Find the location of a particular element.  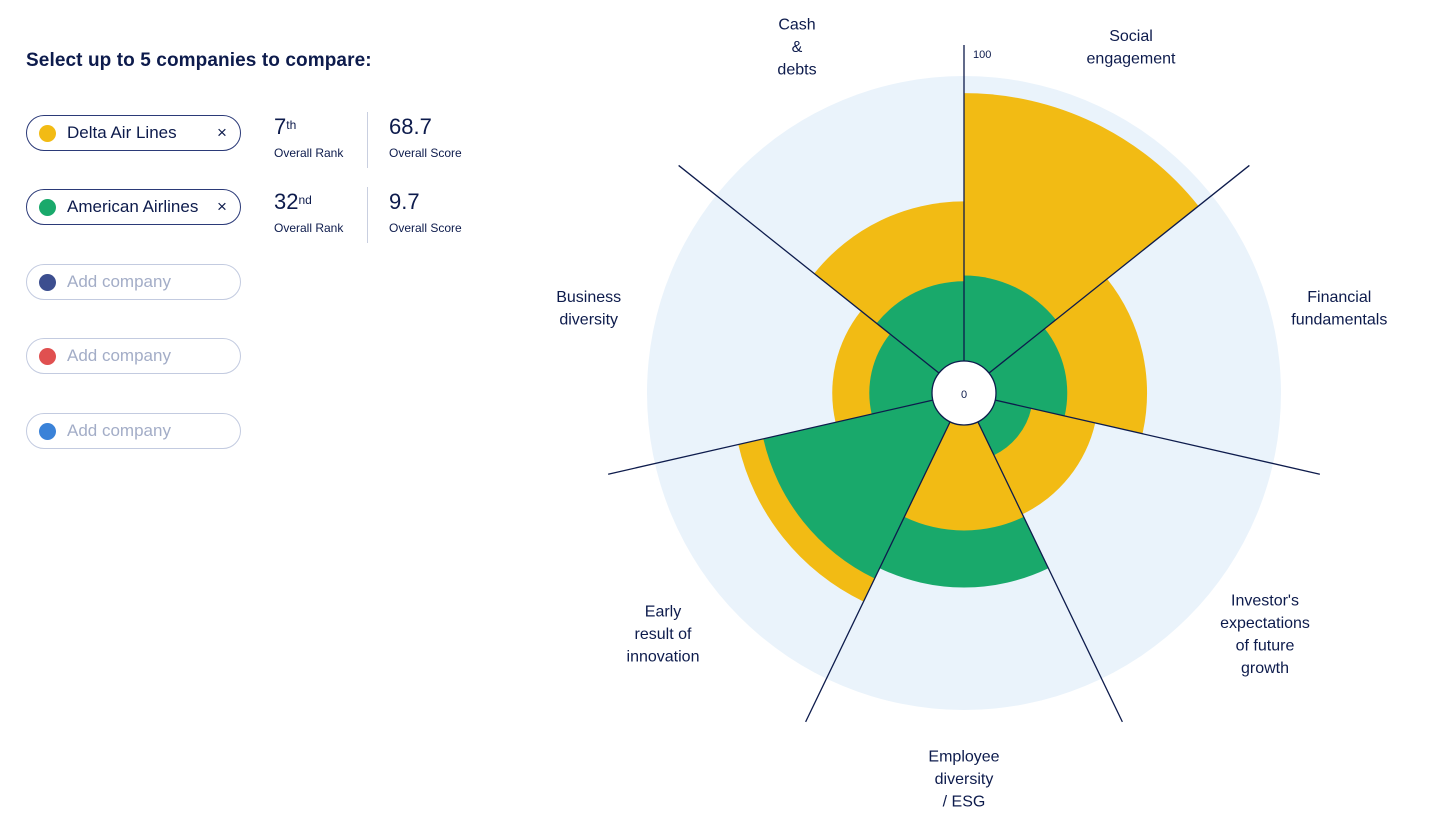

category-label-line: expectations is located at coordinates (1265, 623).